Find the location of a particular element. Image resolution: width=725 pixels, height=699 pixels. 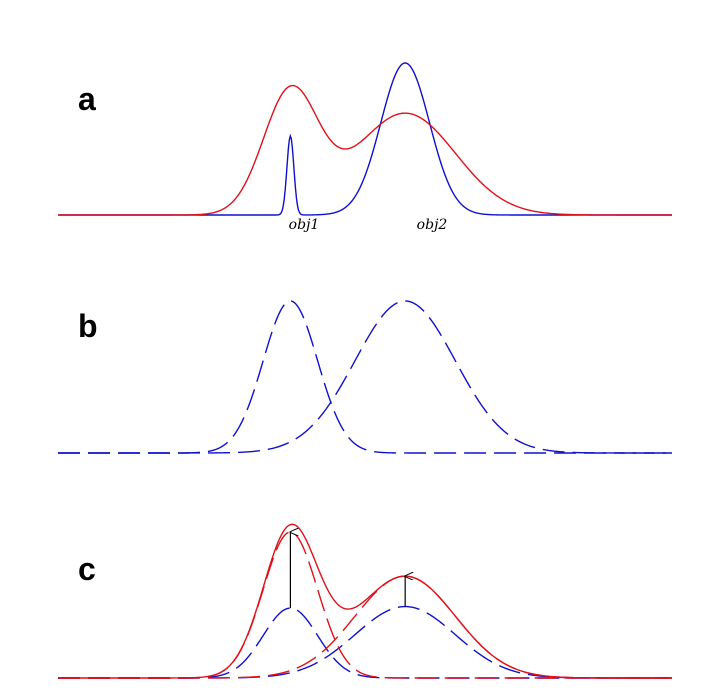

panel-c-scaled-component-obj2-curve is located at coordinates (365, 627).